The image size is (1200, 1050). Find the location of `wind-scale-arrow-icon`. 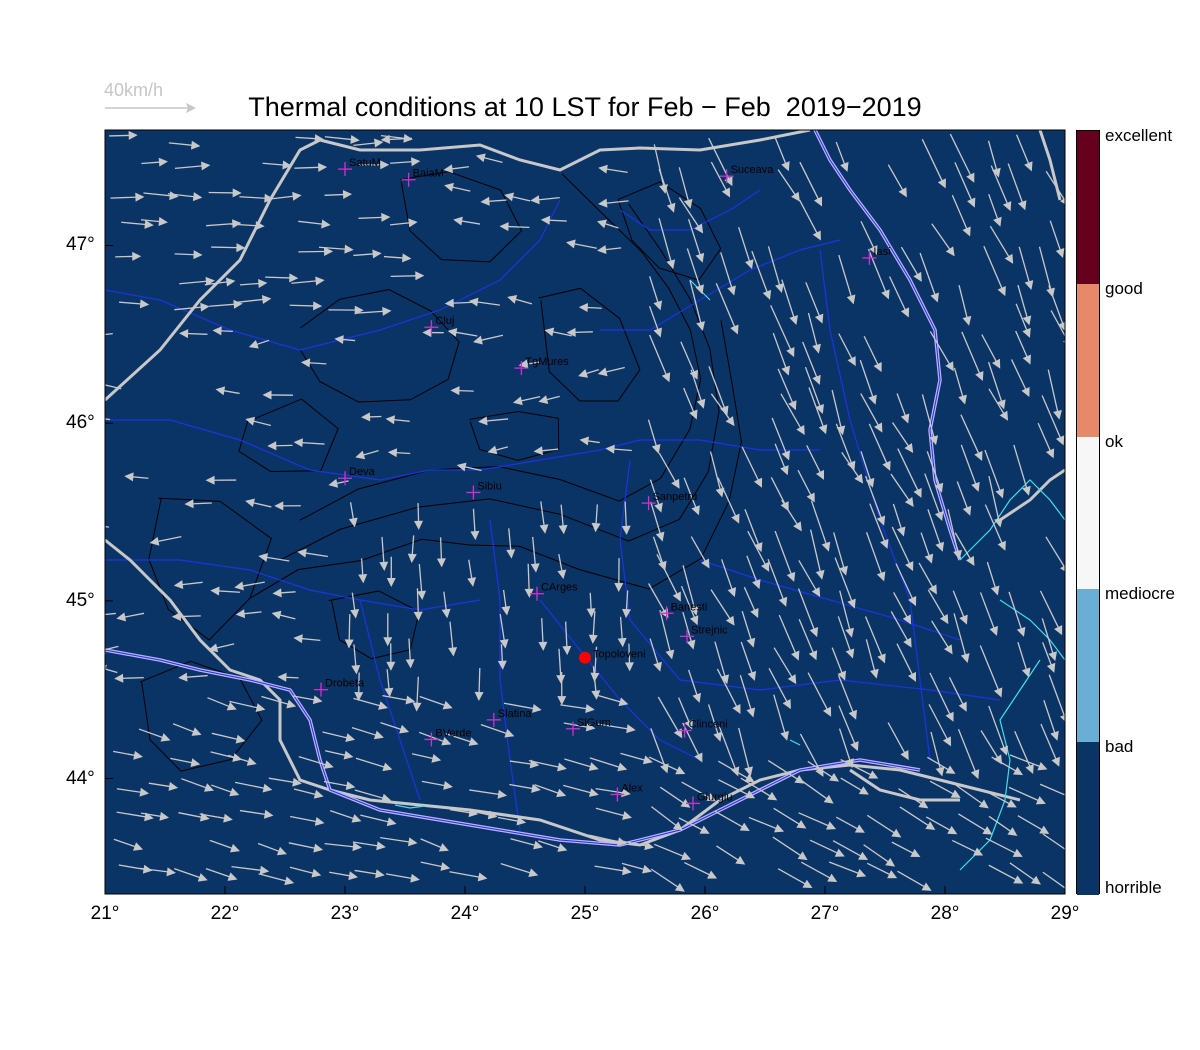

wind-scale-arrow-icon is located at coordinates (150, 108).